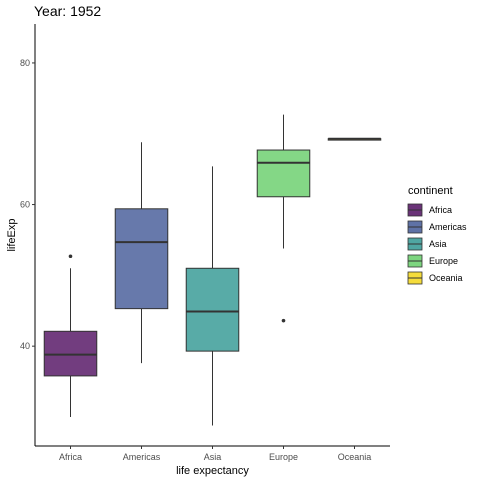  Describe the element at coordinates (142, 457) in the screenshot. I see `x-tick-label-americas: Americas` at that location.